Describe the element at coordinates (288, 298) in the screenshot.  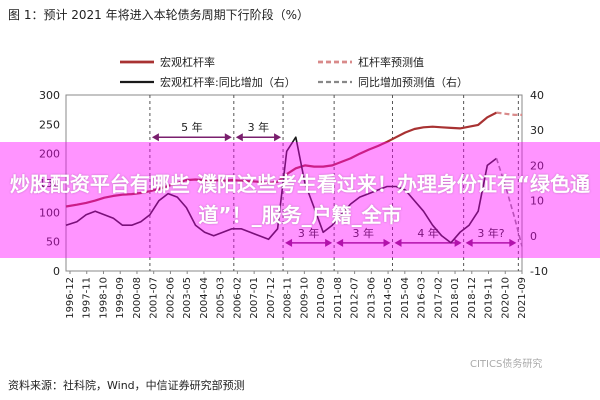
I see `x-tick-label: 2008-11` at that location.